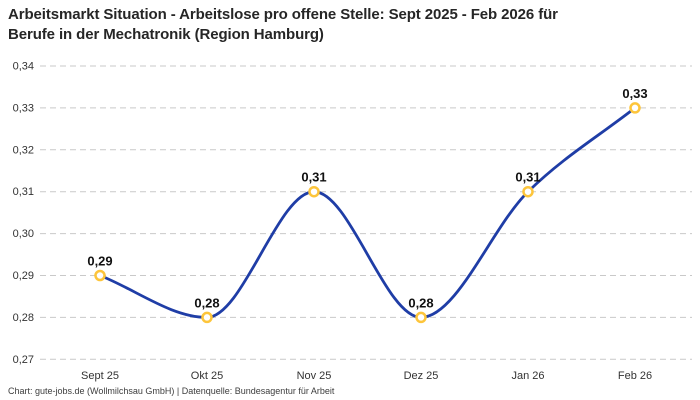  What do you see at coordinates (314, 376) in the screenshot?
I see `x-axis-tick-label: Nov 25` at bounding box center [314, 376].